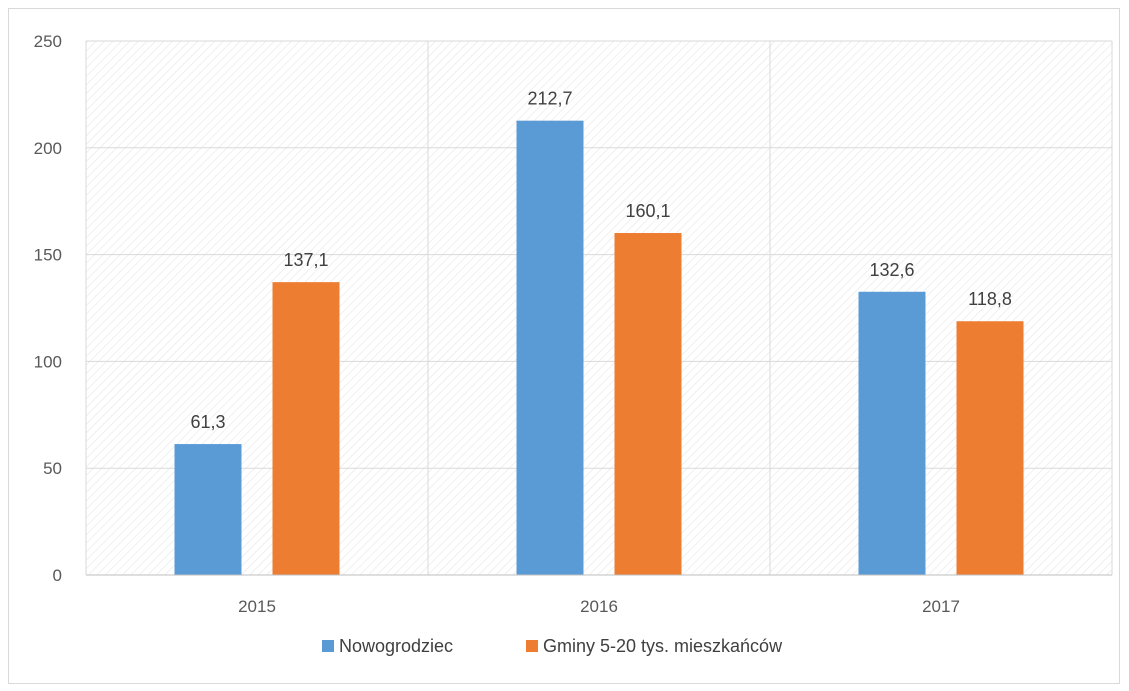  What do you see at coordinates (52, 468) in the screenshot?
I see `y-tick-label: 50` at bounding box center [52, 468].